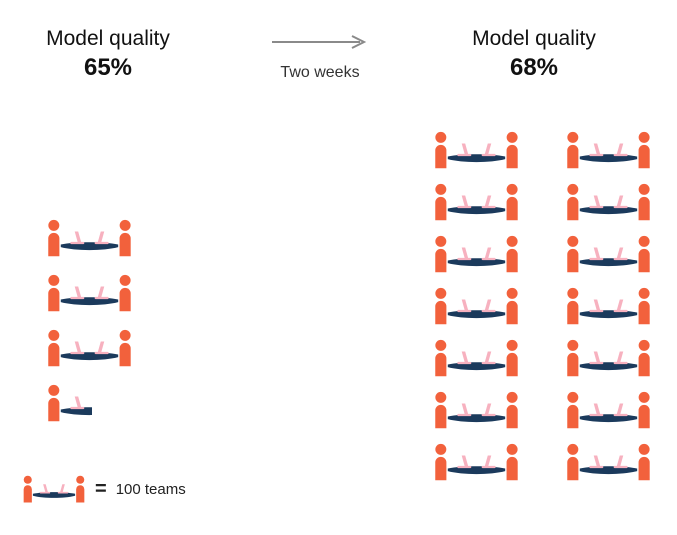 The image size is (677, 535). I want to click on transition-arrow-group: Two weeks, so click(320, 58).